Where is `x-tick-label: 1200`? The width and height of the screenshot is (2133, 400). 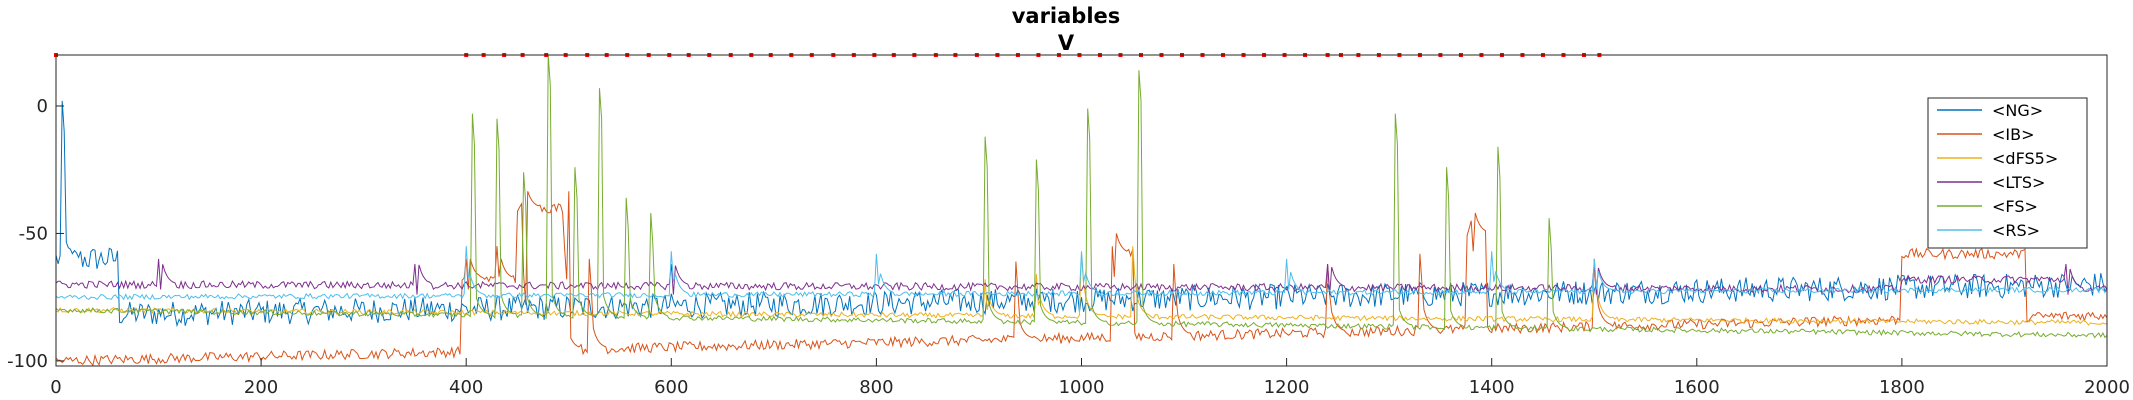
x-tick-label: 1200 is located at coordinates (1287, 387).